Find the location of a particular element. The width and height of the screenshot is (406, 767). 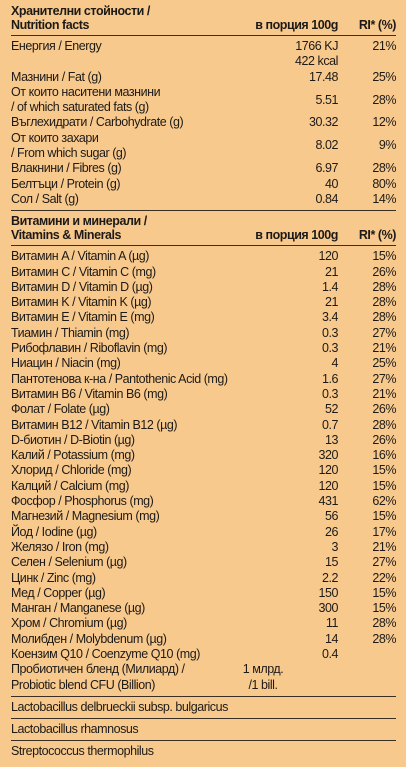

nutrient-ri: 14% is located at coordinates (384, 198).